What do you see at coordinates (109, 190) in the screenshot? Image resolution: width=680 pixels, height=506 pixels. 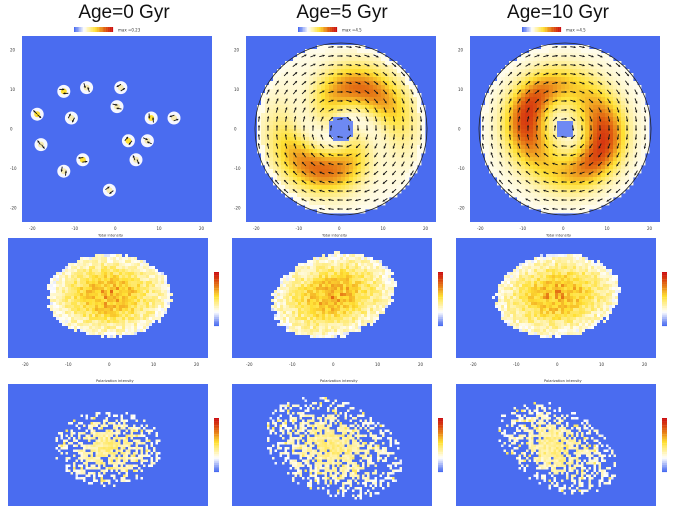 I see `star-clump-core` at bounding box center [109, 190].